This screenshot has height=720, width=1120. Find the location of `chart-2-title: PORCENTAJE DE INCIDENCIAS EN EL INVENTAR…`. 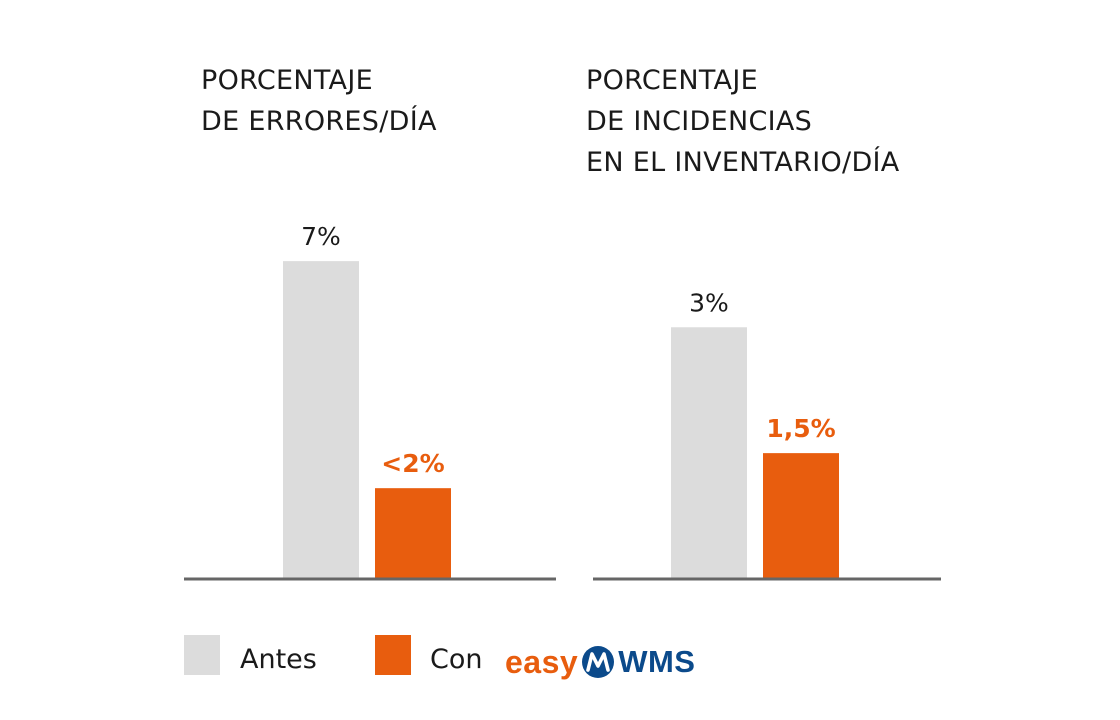

chart-2-title: PORCENTAJE DE INCIDENCIAS EN EL INVENTAR… is located at coordinates (743, 121).